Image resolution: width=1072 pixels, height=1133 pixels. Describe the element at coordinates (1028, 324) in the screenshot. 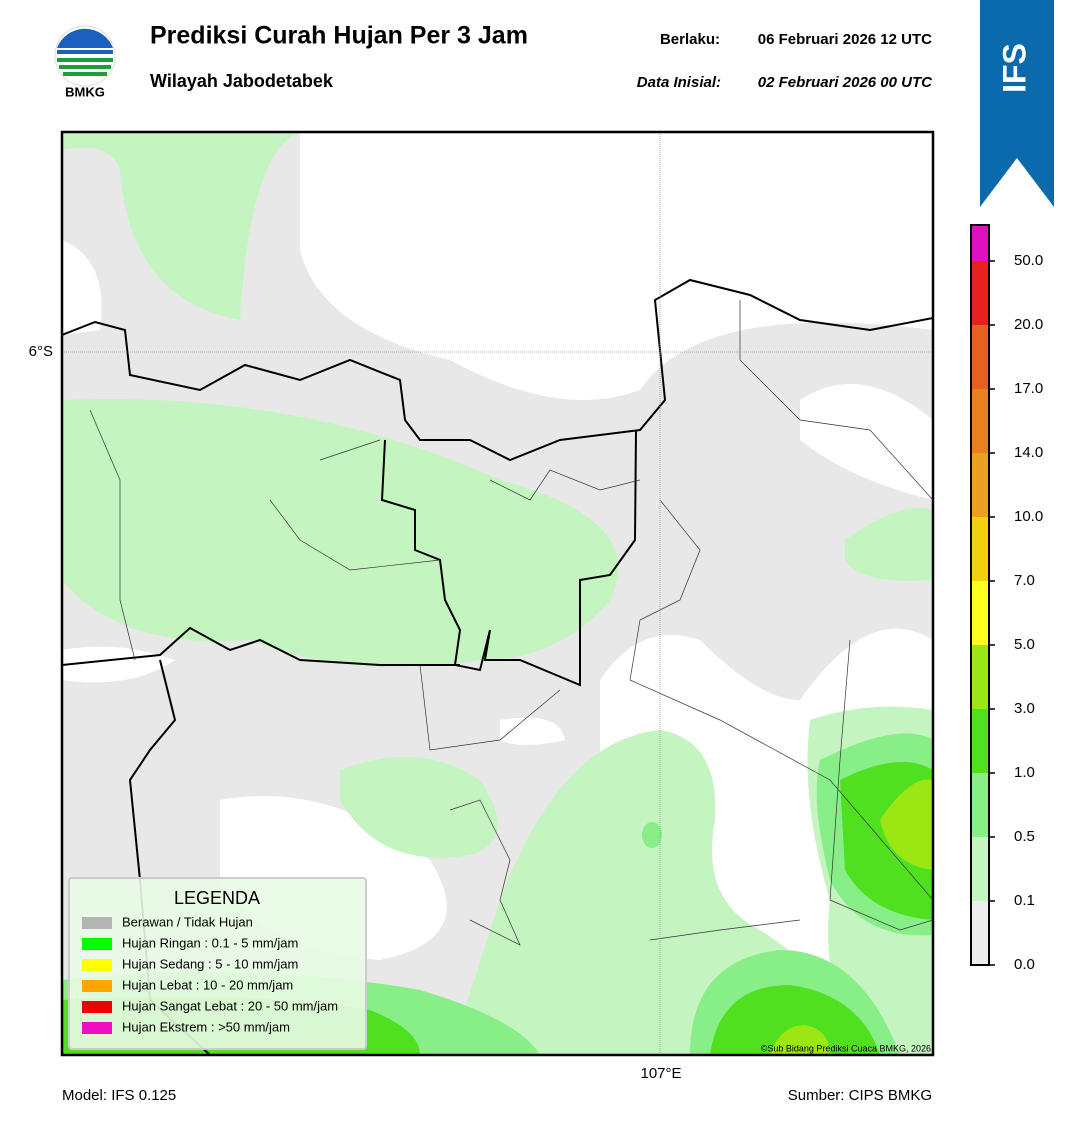

I see `colorbar-tick-label: 20.0` at that location.